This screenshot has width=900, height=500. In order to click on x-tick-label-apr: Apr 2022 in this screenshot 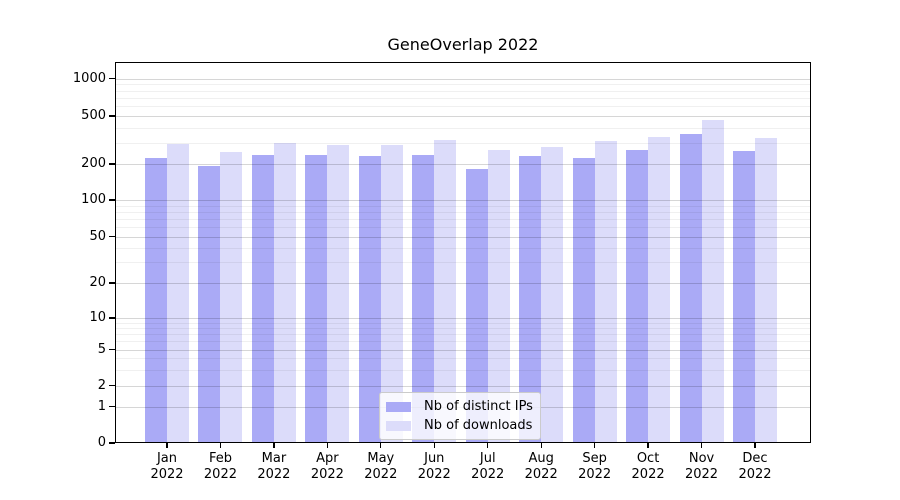, I will do `click(327, 467)`.